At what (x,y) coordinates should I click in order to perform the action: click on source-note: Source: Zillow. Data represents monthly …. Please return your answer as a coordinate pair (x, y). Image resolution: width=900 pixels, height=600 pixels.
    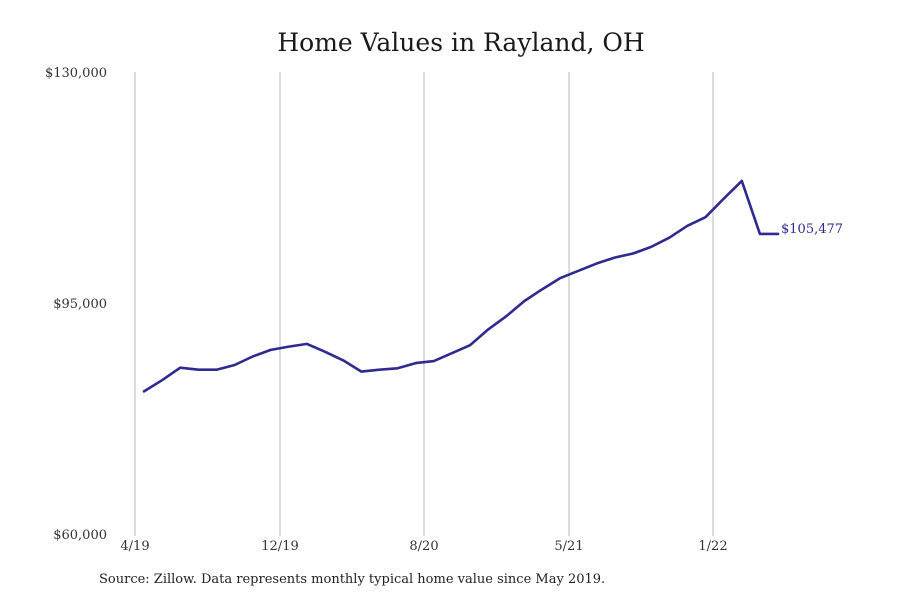
    Looking at the image, I should click on (352, 579).